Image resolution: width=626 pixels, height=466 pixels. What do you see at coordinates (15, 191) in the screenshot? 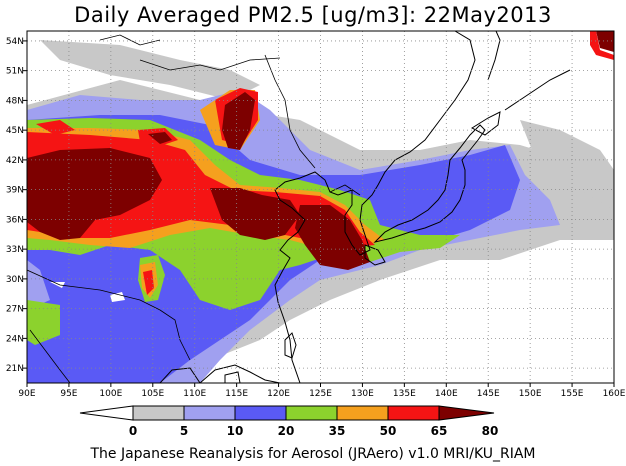
I see `y-tick-label: 39N` at bounding box center [15, 191].